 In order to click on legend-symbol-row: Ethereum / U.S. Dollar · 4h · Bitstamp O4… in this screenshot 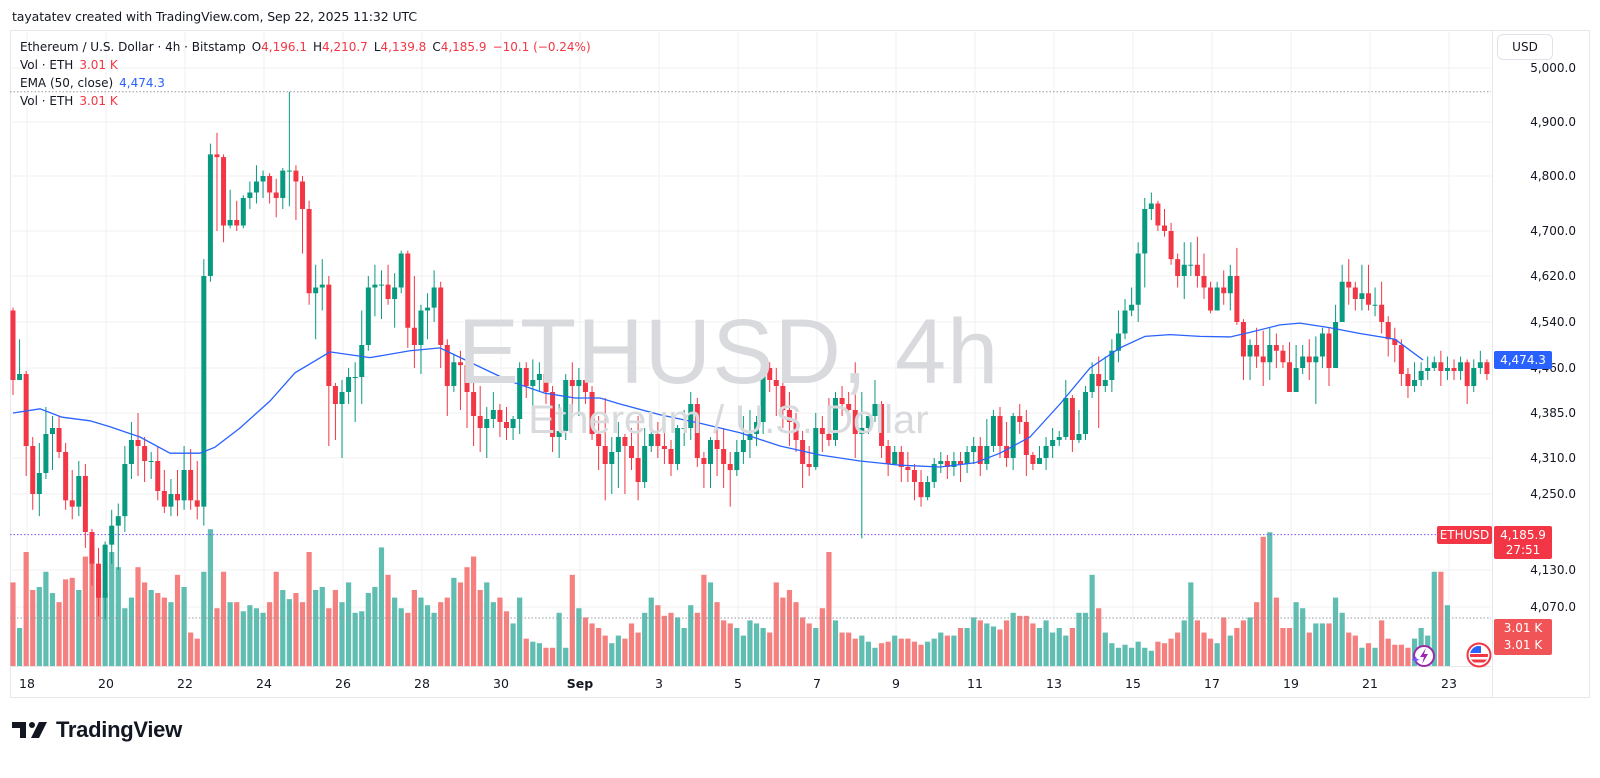, I will do `click(305, 47)`.